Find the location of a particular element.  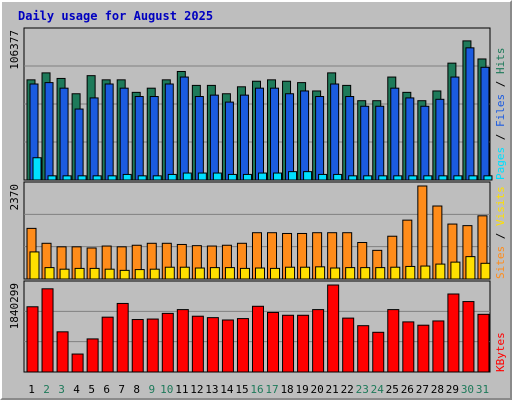

x-tick-day-29: 29 is located at coordinates (452, 389).